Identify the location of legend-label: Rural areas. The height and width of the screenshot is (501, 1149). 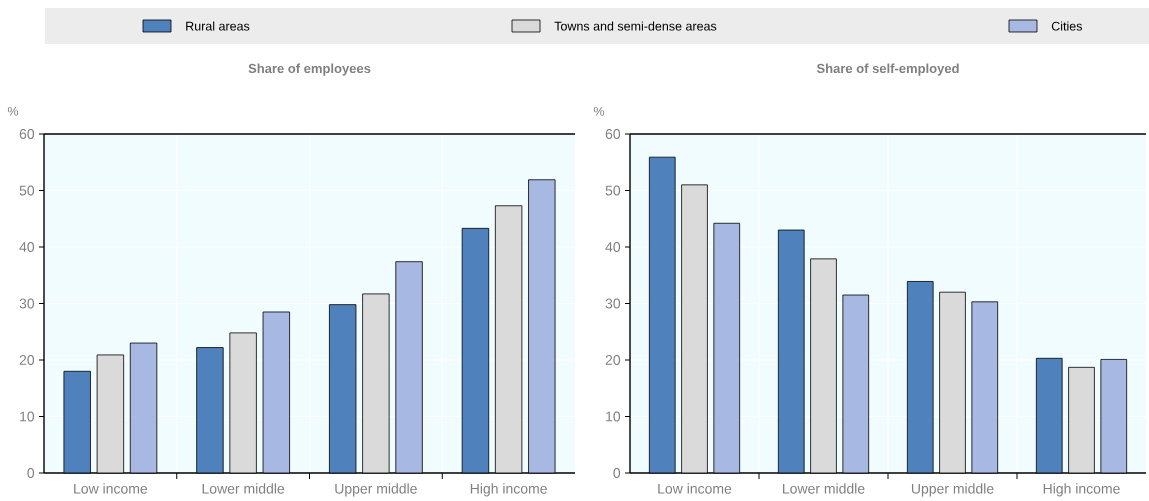
(218, 26).